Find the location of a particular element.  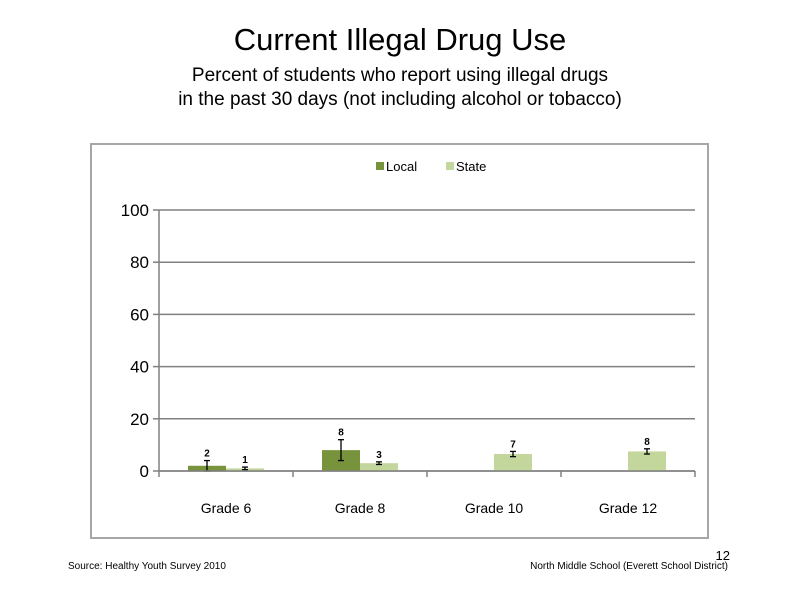

chart-title: Current Illegal Drug Use is located at coordinates (400, 39).